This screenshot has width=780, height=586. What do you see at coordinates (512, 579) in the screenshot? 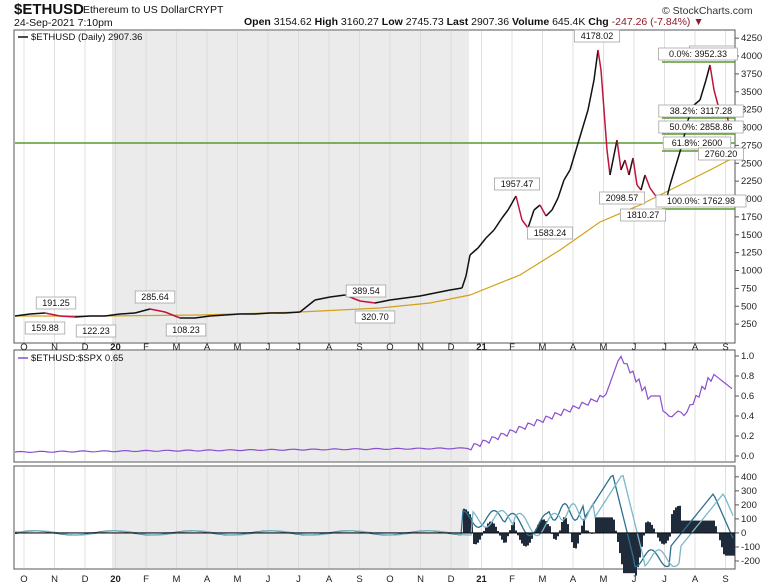
I see `x-tick-label: F` at bounding box center [512, 579].